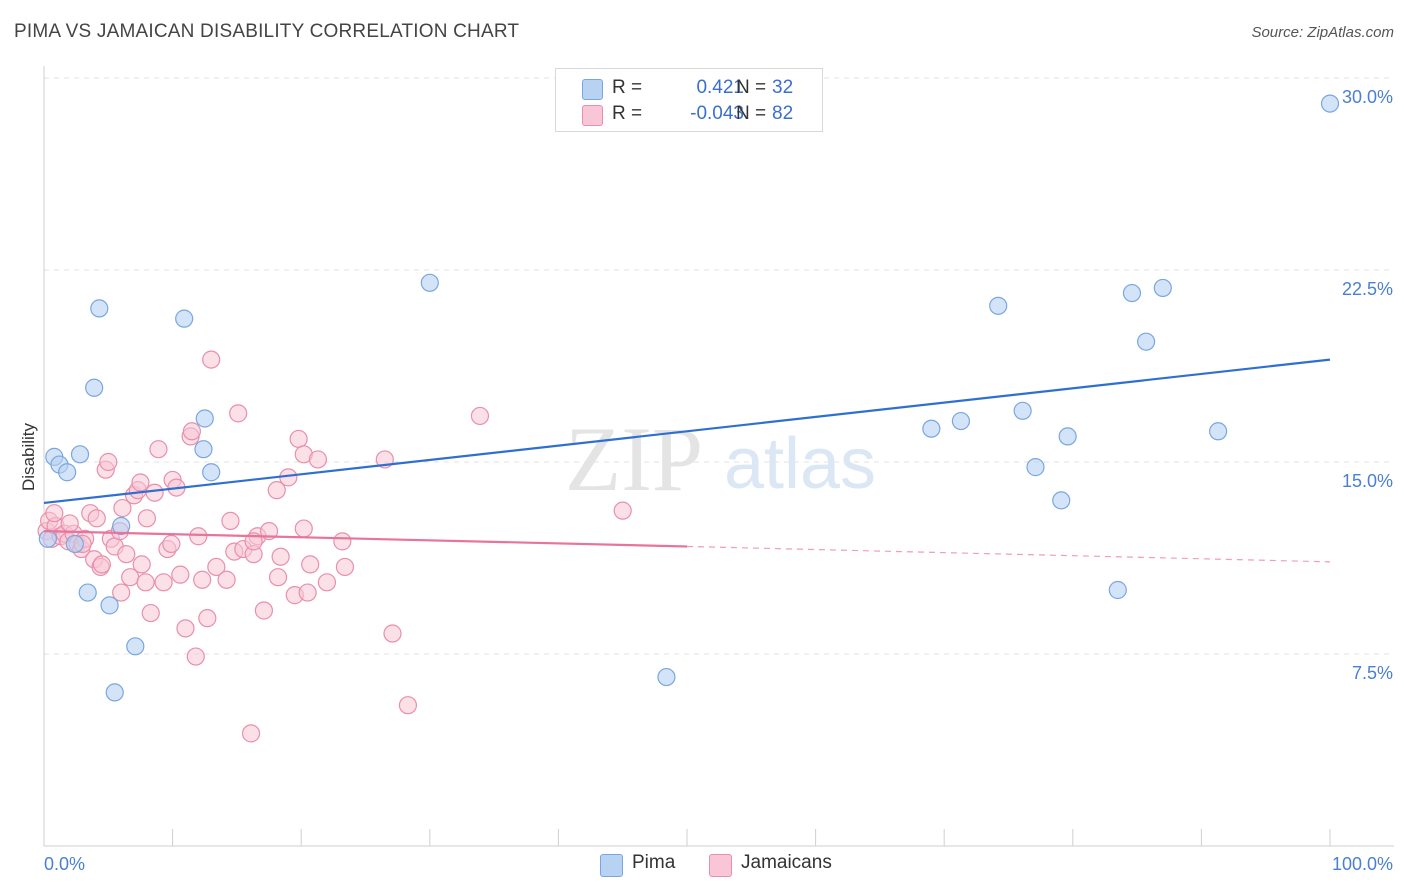 Image resolution: width=1406 pixels, height=892 pixels. I want to click on pima-r-value: 0.421, so click(720, 87).